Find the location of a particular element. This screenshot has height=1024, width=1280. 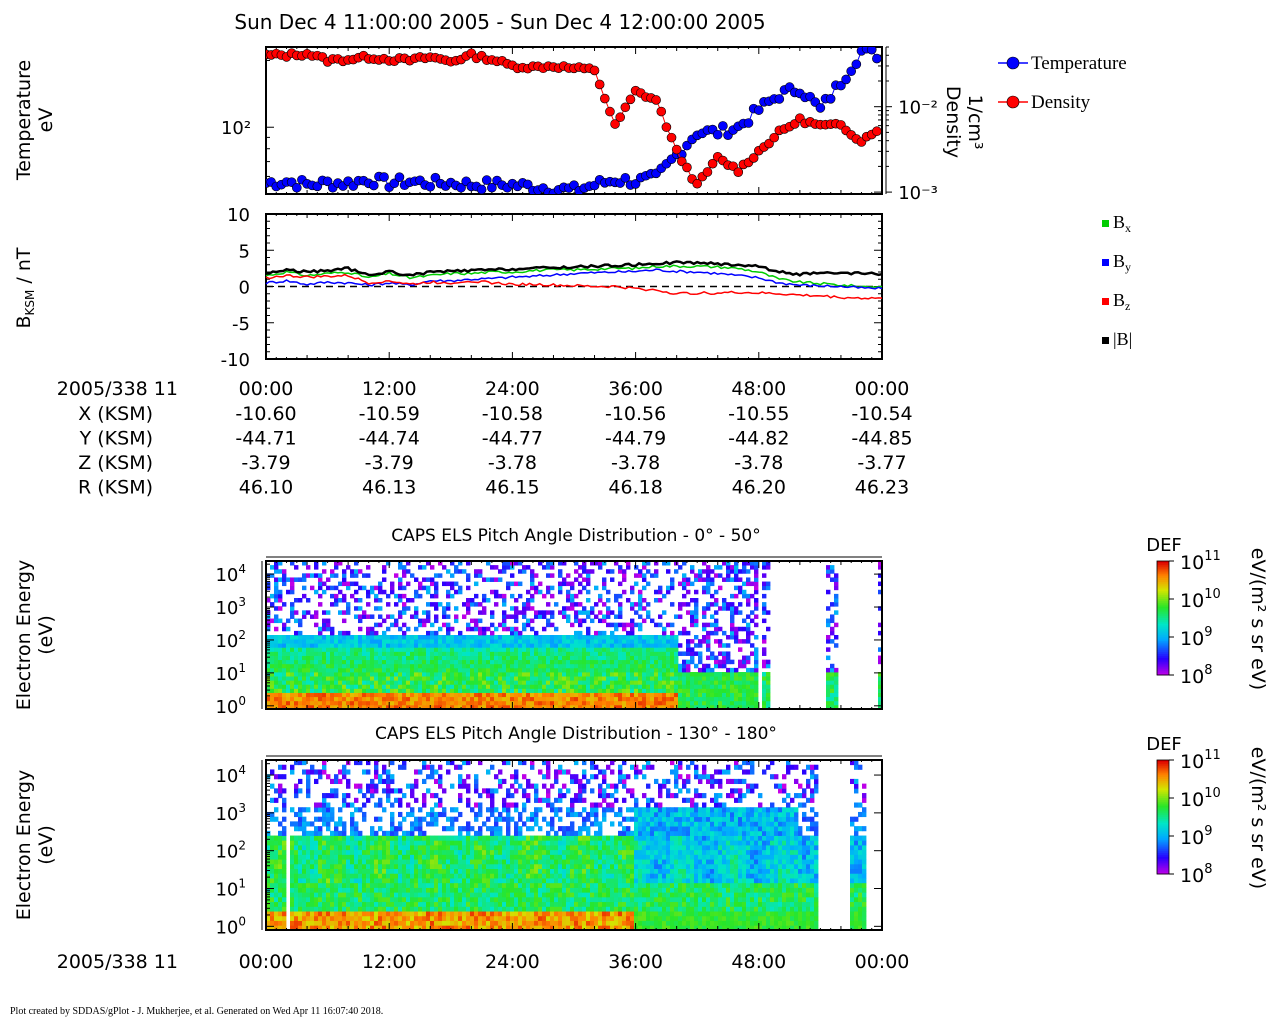

colorbar-swatch is located at coordinates (1163, 626).